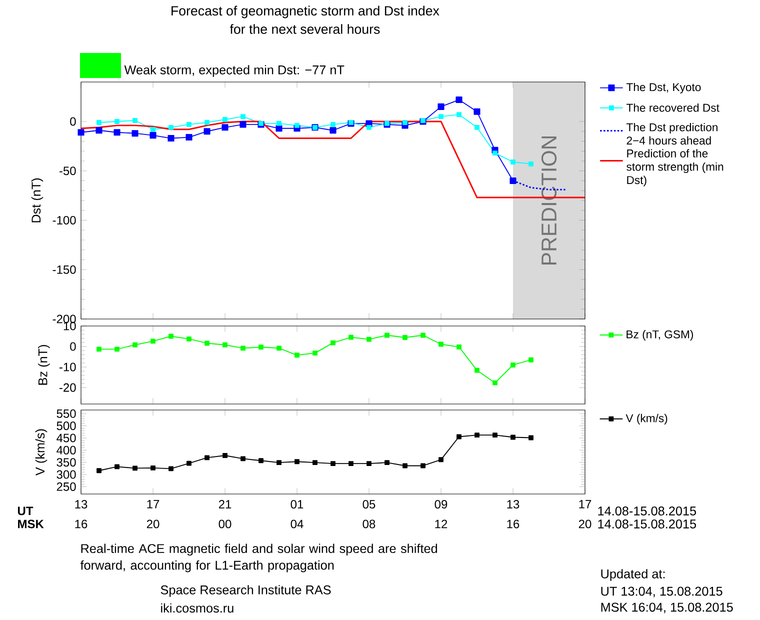  Describe the element at coordinates (41, 452) in the screenshot. I see `y-axis-title: V (km/s)` at that location.